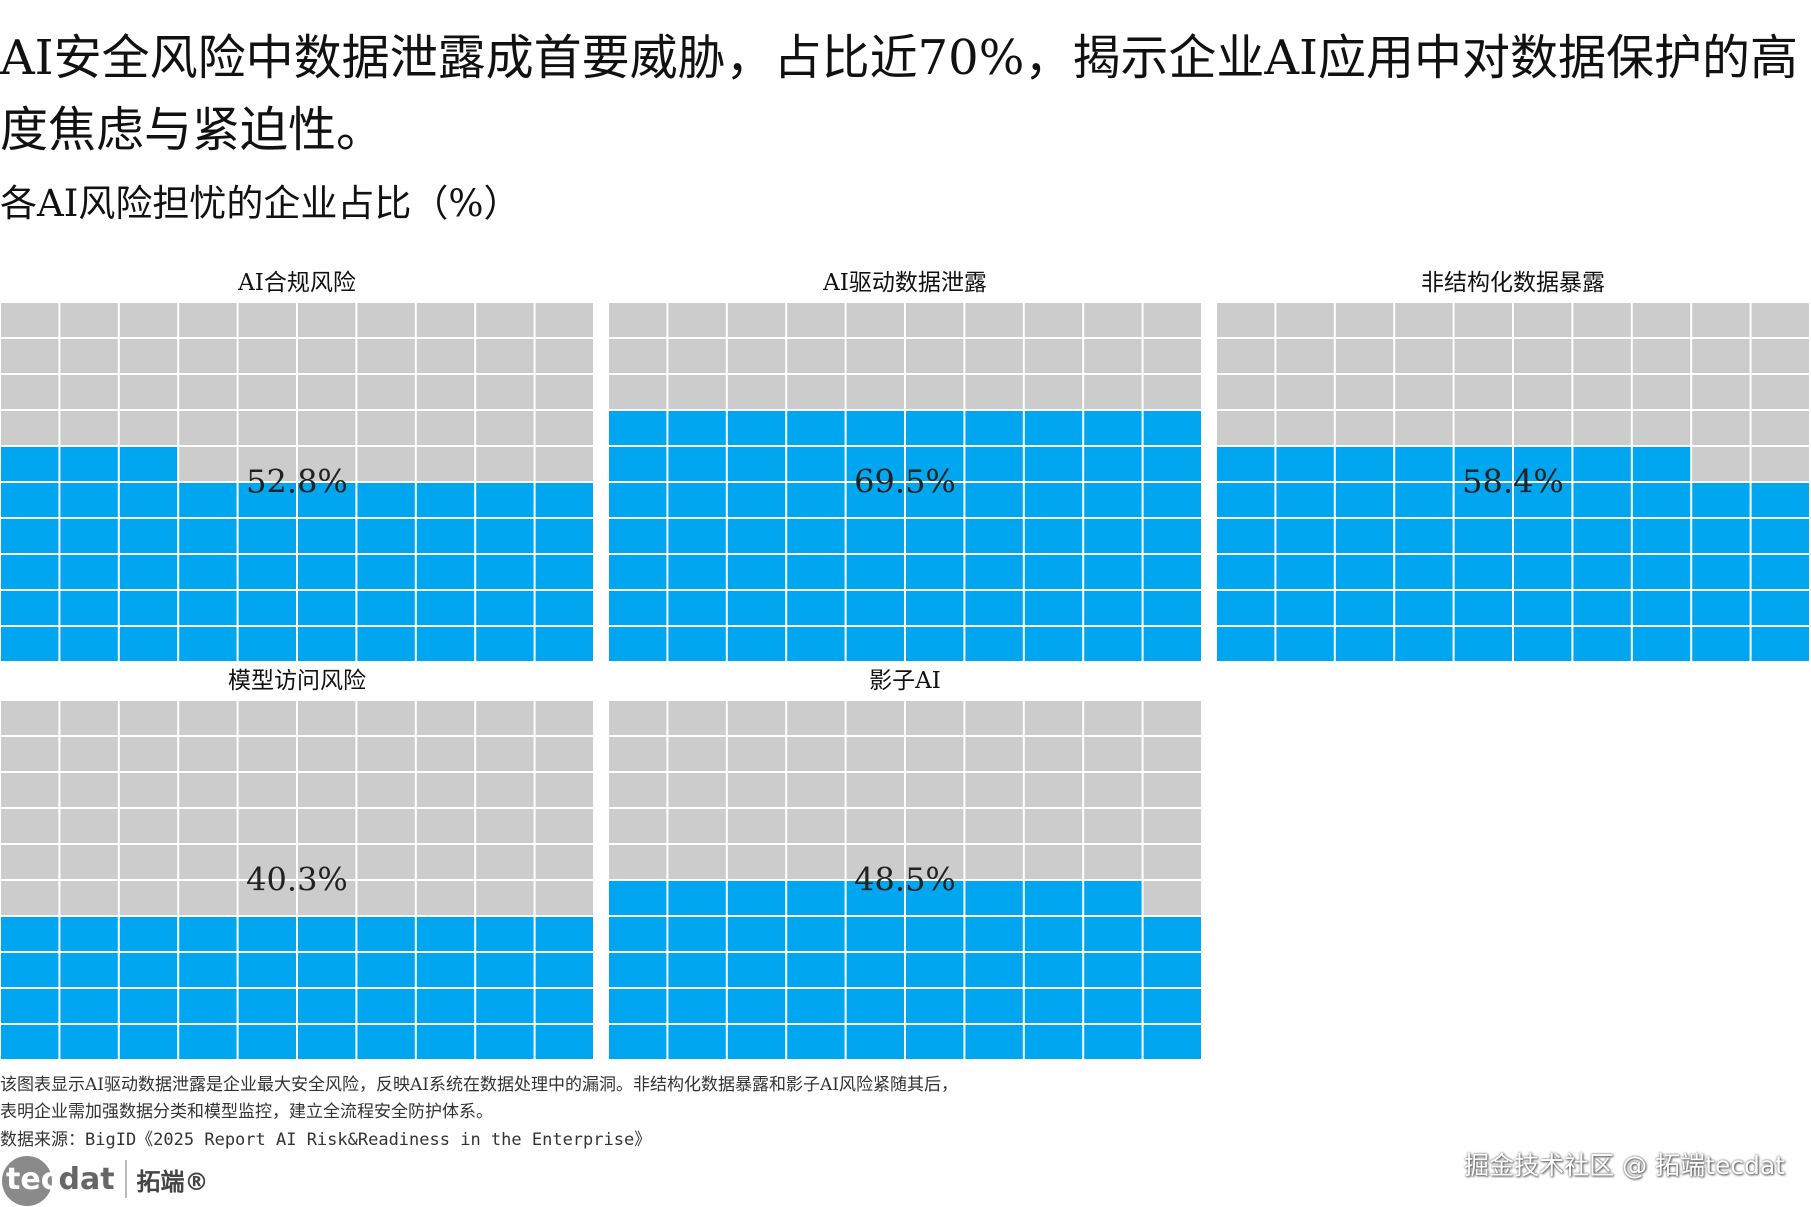 The height and width of the screenshot is (1207, 1811). What do you see at coordinates (246, 1112) in the screenshot?
I see `footnote-line-2: 表明企业需加强数据分类和模型监控，建立全流程安全防护体系。` at bounding box center [246, 1112].